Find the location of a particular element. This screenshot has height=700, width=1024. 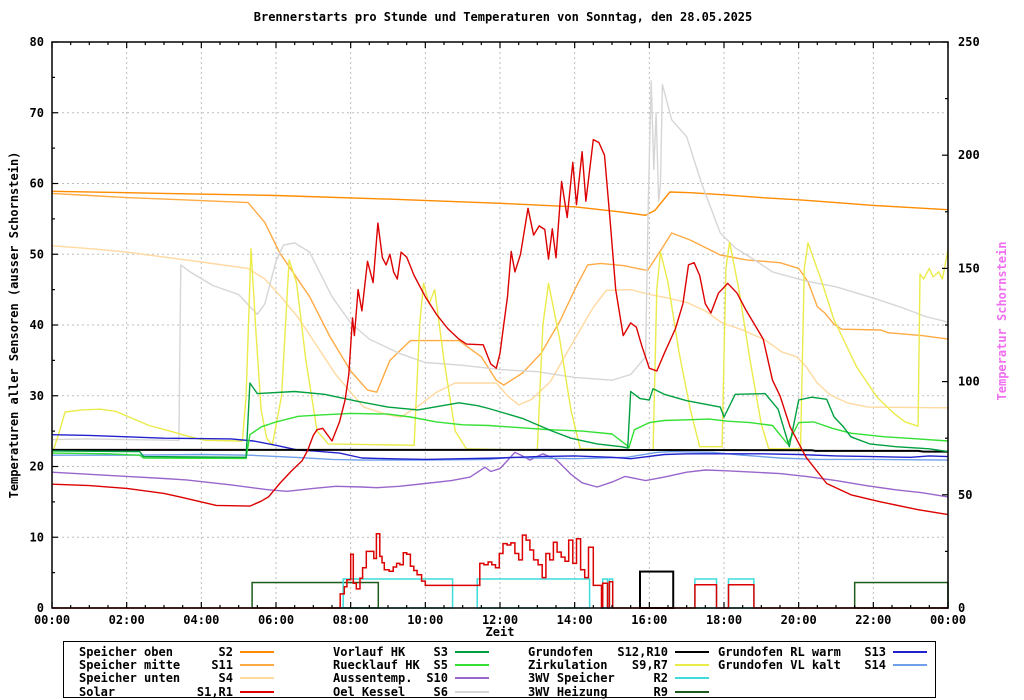

legend-entry-S10: Aussentemp. S10 is located at coordinates (411, 678).